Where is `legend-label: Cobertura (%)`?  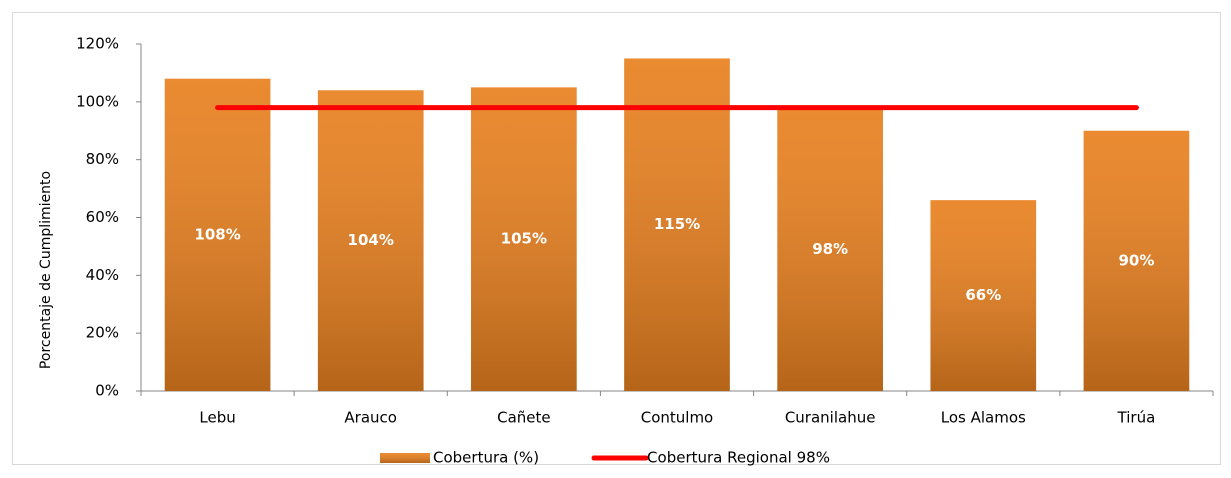
legend-label: Cobertura (%) is located at coordinates (486, 458).